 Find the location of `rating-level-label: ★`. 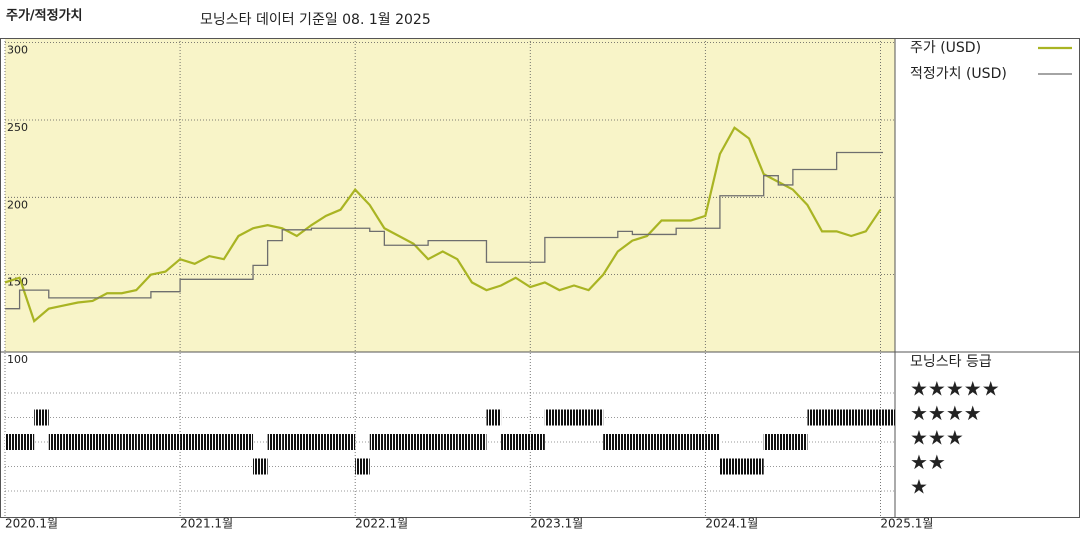

rating-level-label: ★ is located at coordinates (919, 487).